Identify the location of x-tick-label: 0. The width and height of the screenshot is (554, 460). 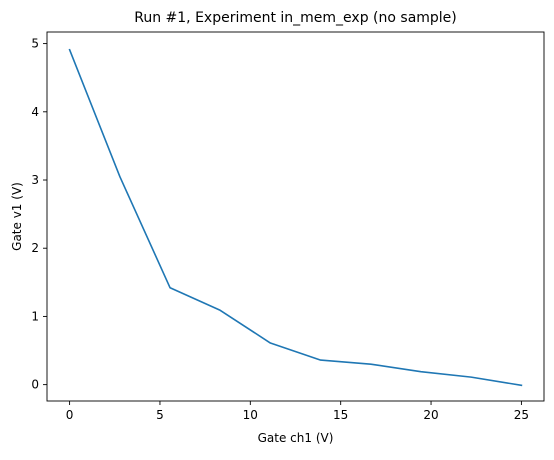
(70, 415).